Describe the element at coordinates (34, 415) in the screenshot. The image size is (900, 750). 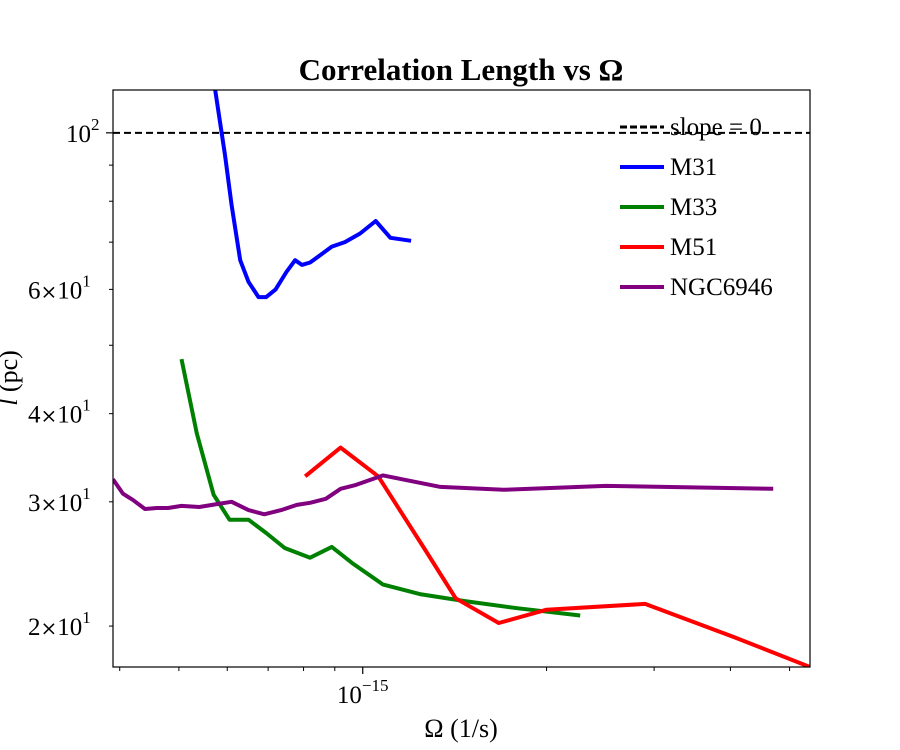
I see `y-tick-label-mantissa: 4` at that location.